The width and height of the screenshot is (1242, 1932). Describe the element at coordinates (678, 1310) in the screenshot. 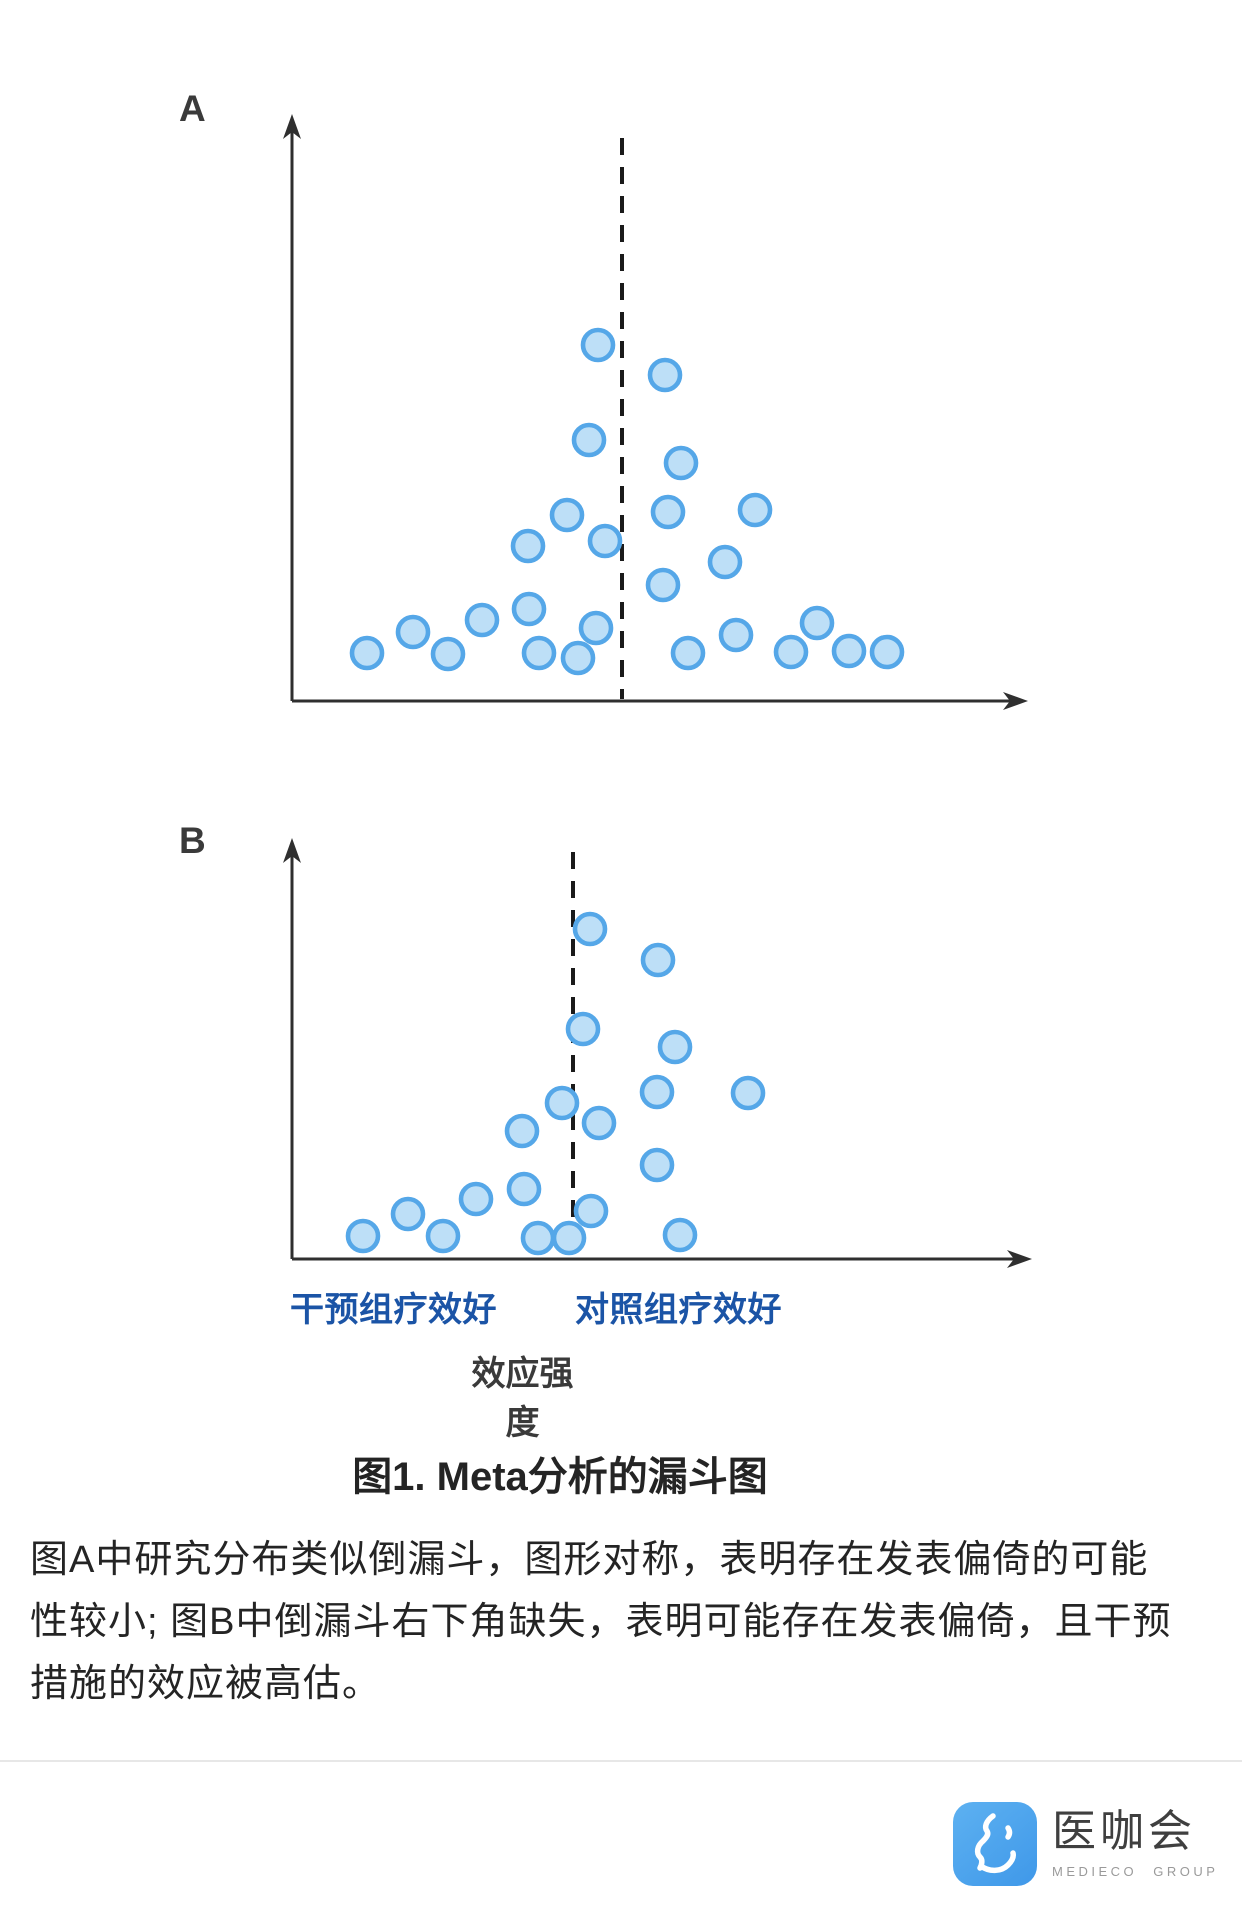

I see `label-control-better: 对照组疗效好` at that location.